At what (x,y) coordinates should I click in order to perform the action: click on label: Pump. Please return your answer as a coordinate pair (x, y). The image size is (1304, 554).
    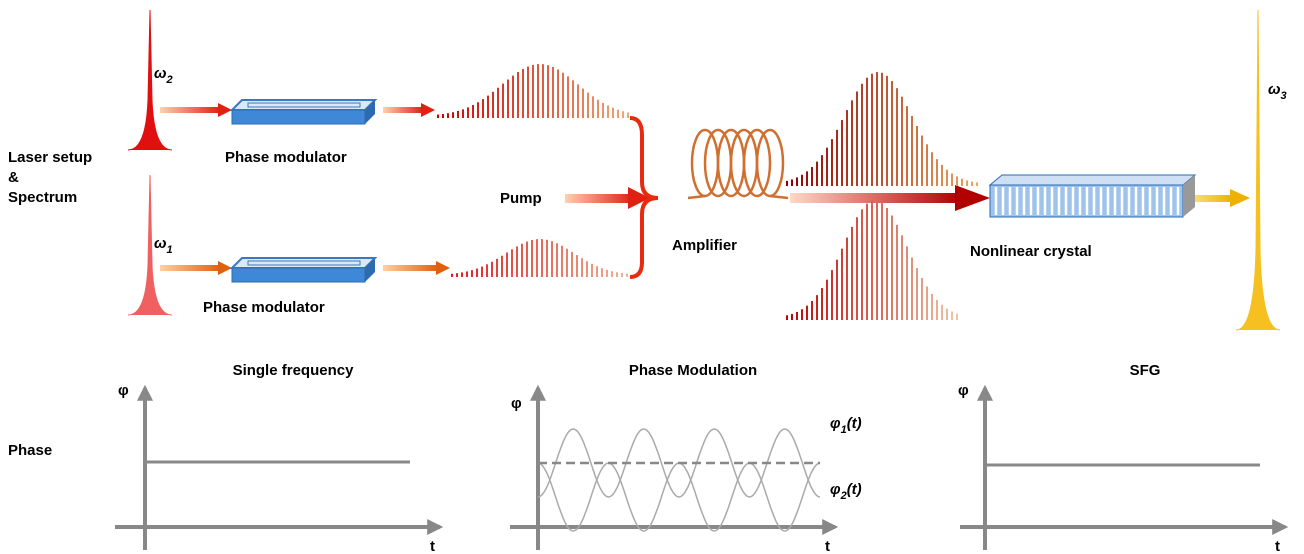
    Looking at the image, I should click on (521, 198).